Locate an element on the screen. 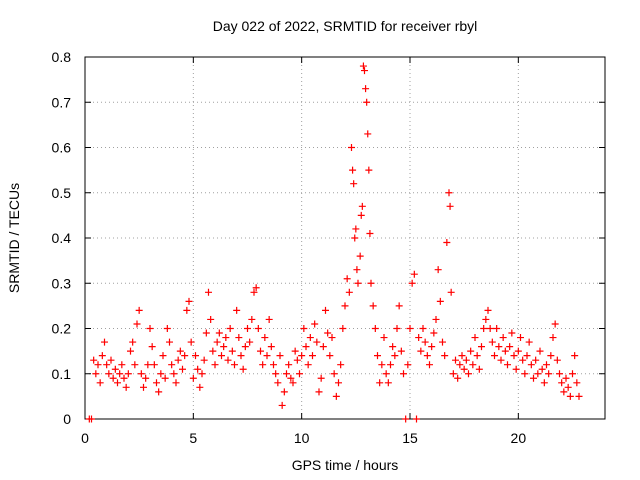 This screenshot has width=640, height=480. y-tick-label: 0.2 is located at coordinates (62, 329).